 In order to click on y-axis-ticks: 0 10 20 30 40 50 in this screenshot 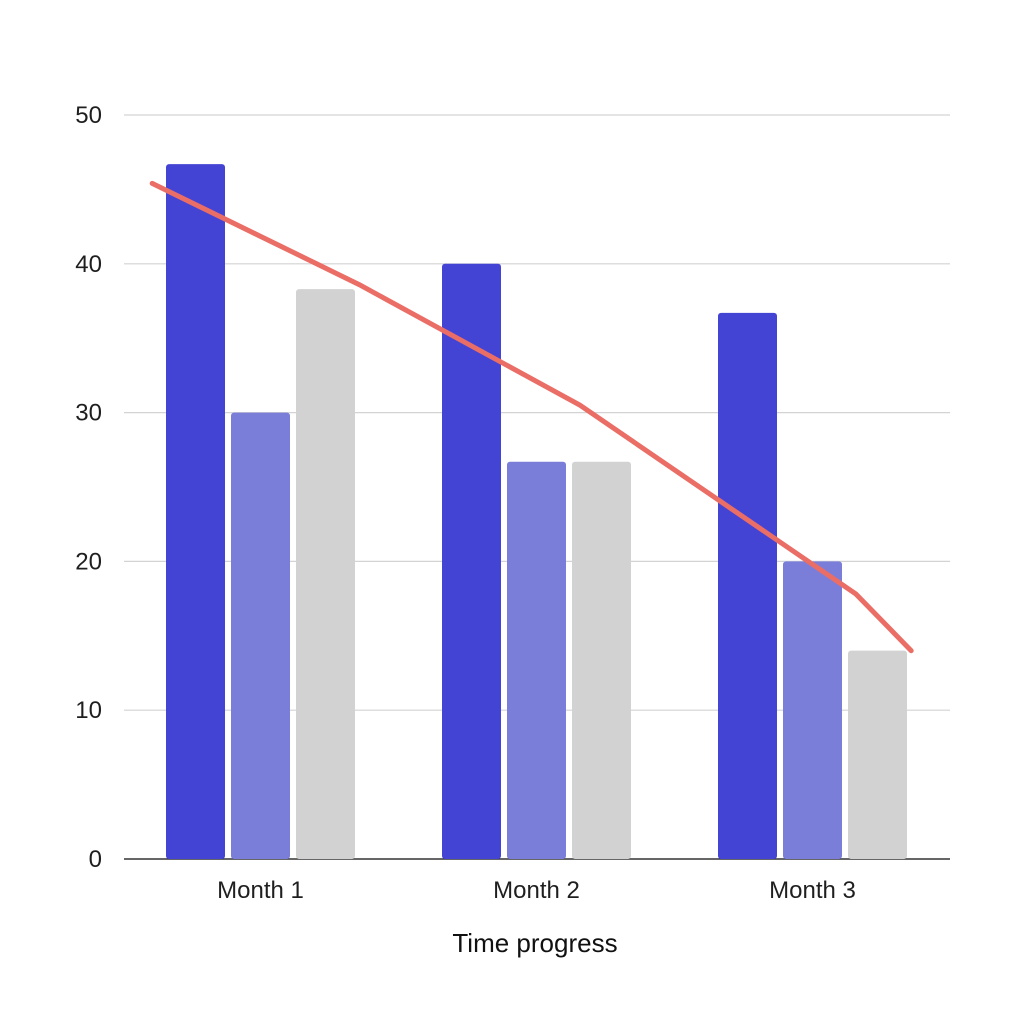, I will do `click(88, 487)`.